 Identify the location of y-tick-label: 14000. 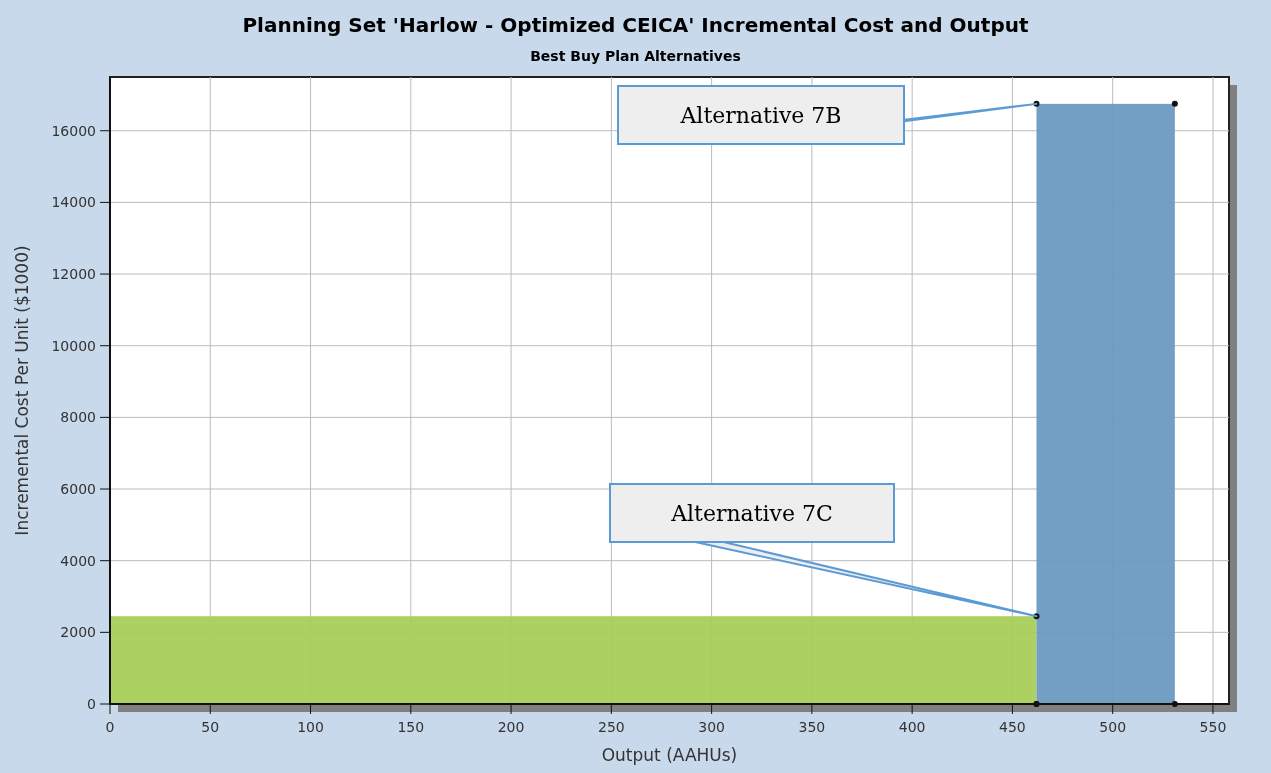
(73, 202).